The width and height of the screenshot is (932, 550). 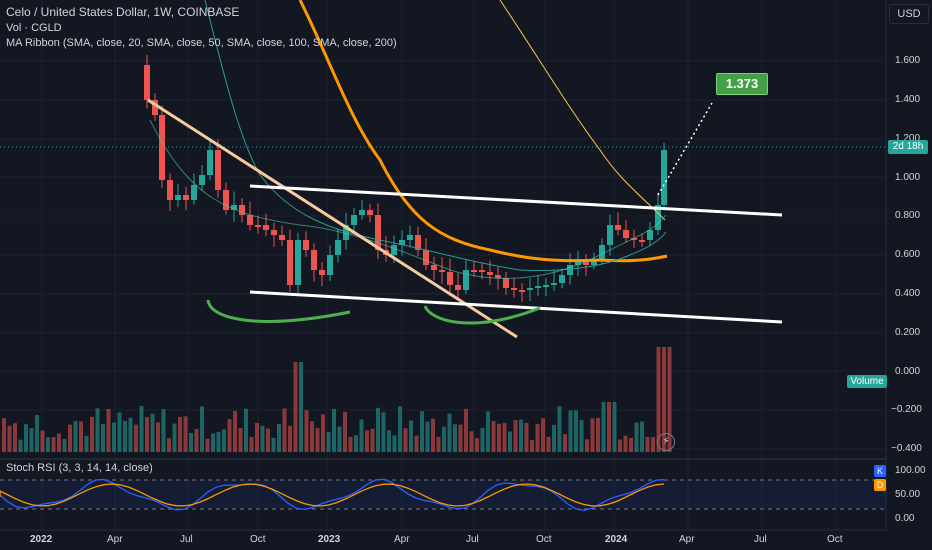 What do you see at coordinates (516, 200) in the screenshot?
I see `channel-upper-line` at bounding box center [516, 200].